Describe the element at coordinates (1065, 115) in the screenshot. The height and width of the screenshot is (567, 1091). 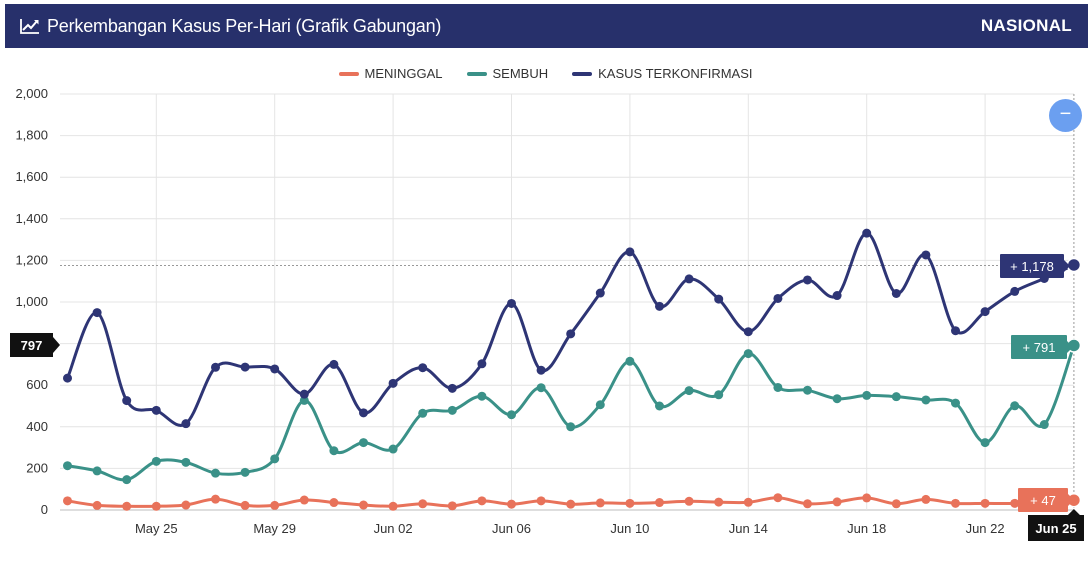
I see `zoom-out-button: −` at that location.